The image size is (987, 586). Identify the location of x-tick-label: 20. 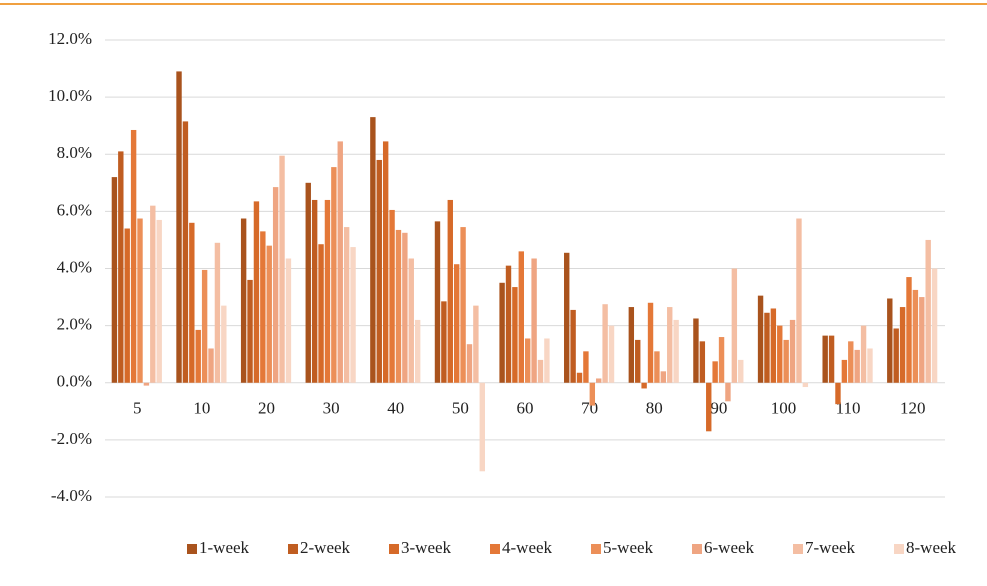
(266, 408).